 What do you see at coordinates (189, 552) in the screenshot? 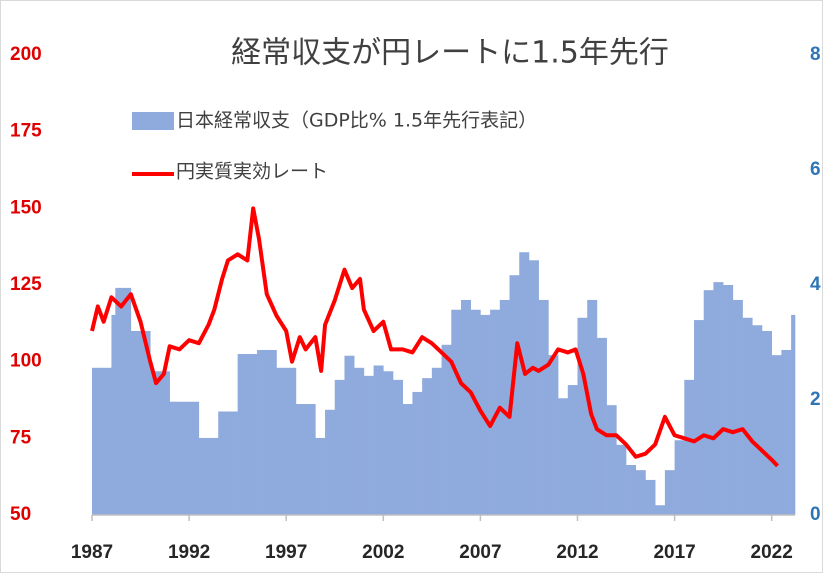
I see `x-tick-label: 1992` at bounding box center [189, 552].